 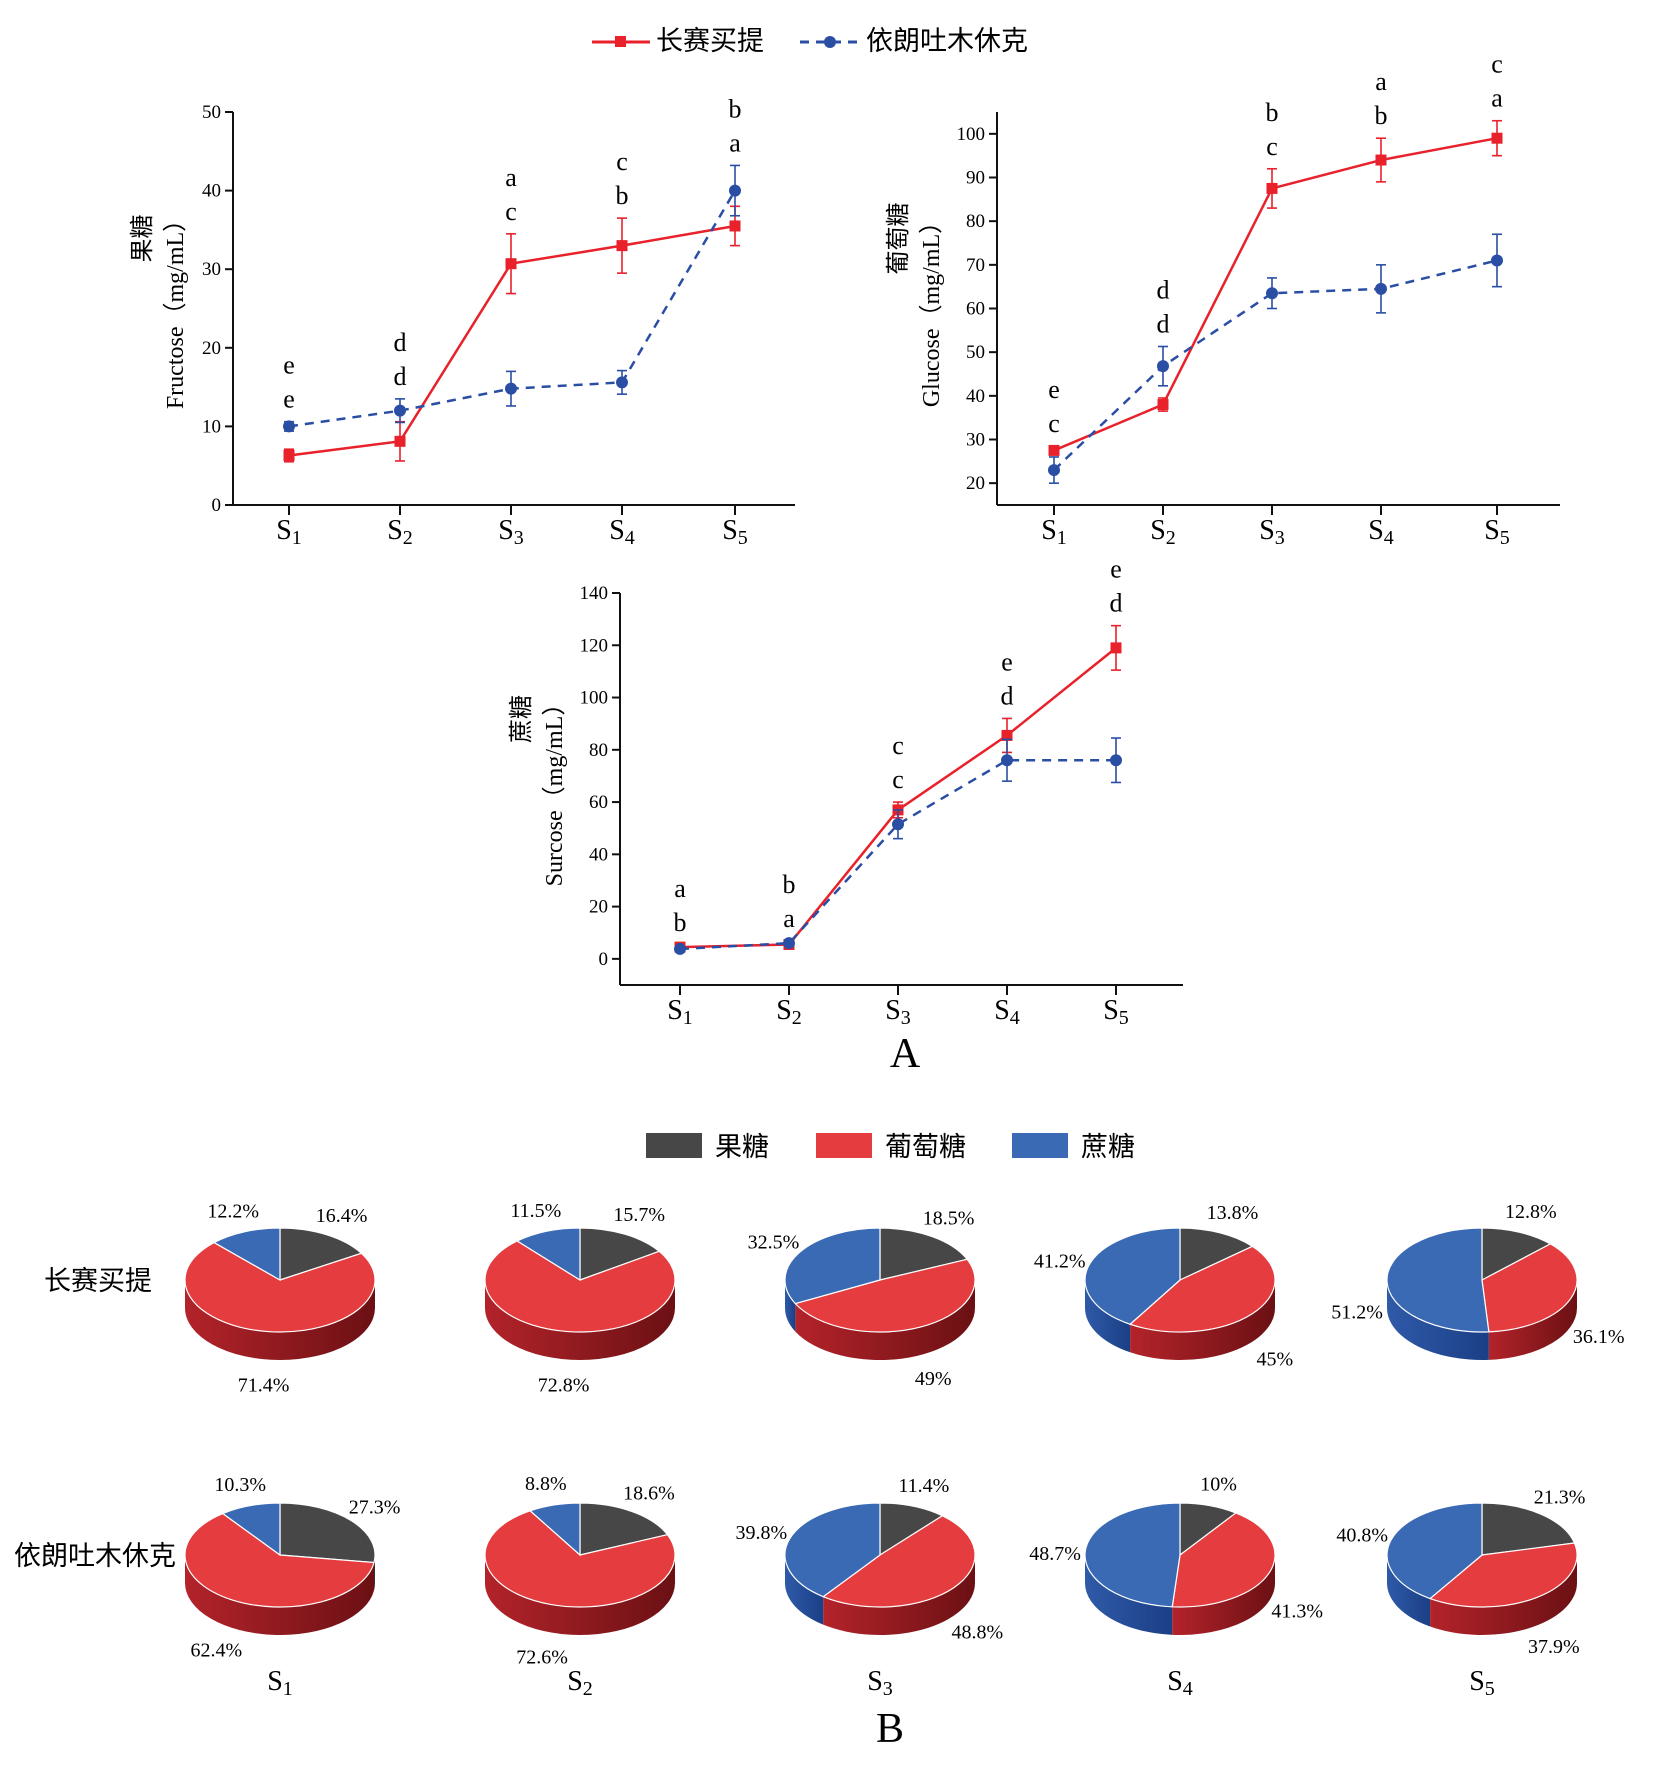 I want to click on pie-legend: 果糖 葡萄糖 蔗糖, so click(x=890, y=1147).